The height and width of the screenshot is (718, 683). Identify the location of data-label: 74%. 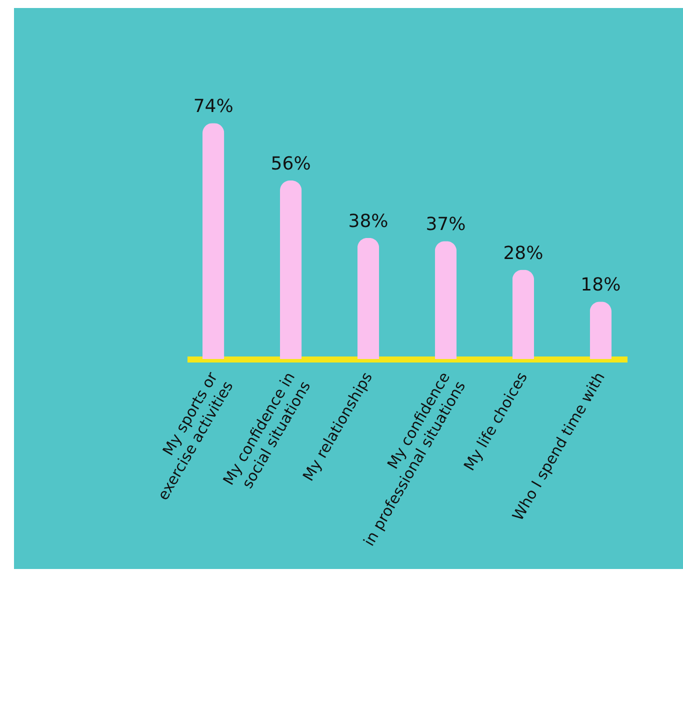
(213, 107).